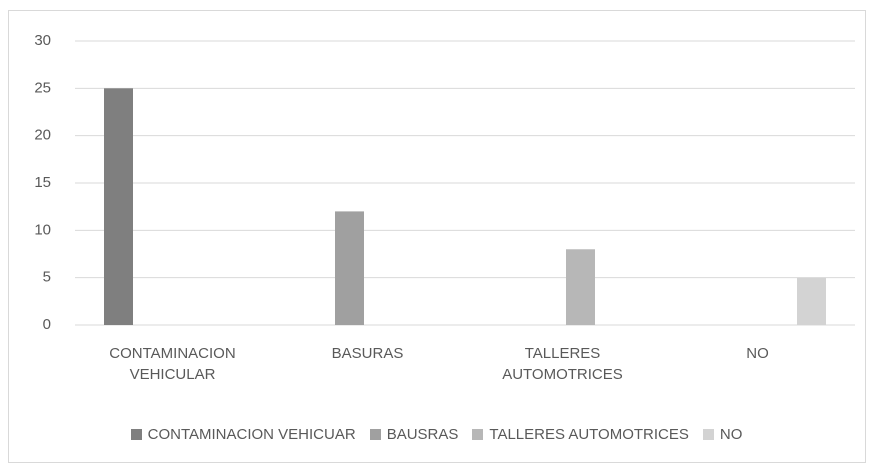 Image resolution: width=873 pixels, height=465 pixels. What do you see at coordinates (172, 364) in the screenshot?
I see `x-tick-label: CONTAMINACION VEHICULAR` at bounding box center [172, 364].